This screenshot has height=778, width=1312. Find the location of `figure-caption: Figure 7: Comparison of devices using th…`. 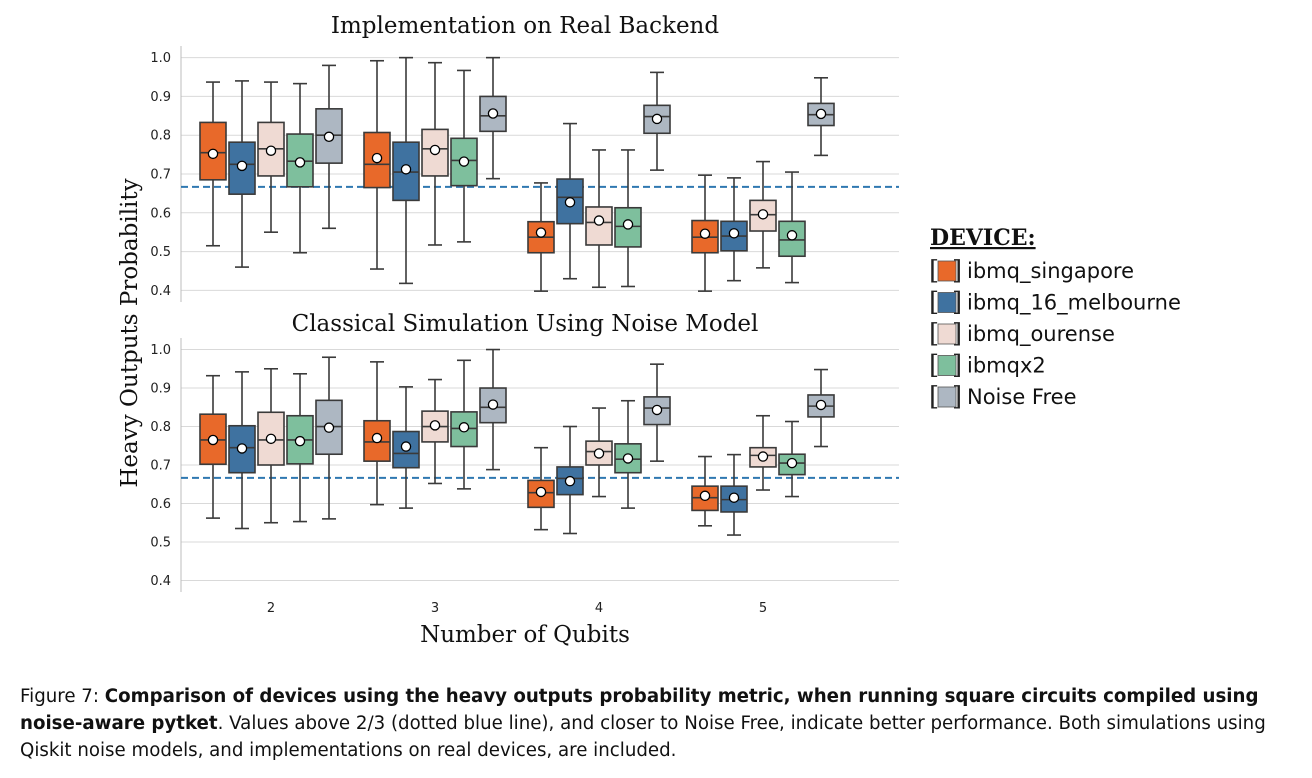

figure-caption: Figure 7: Comparison of devices using th… is located at coordinates (662, 723).